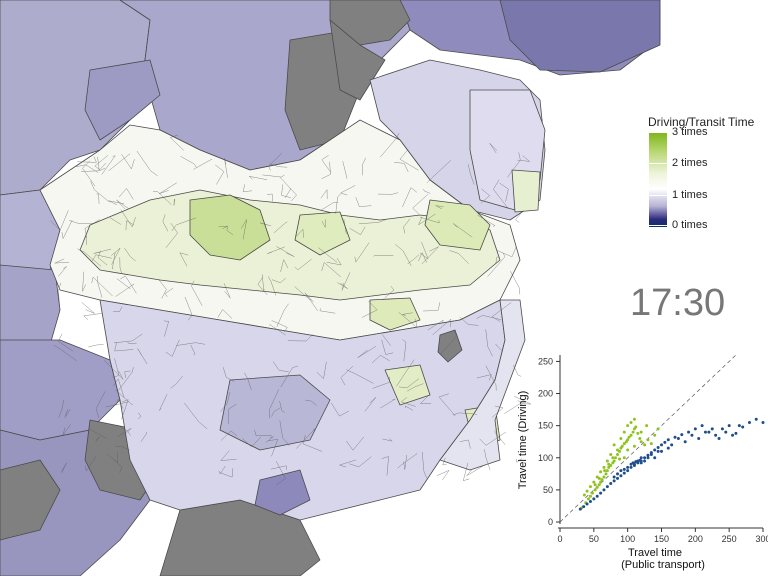  I want to click on legend-color-bar, so click(658, 179).